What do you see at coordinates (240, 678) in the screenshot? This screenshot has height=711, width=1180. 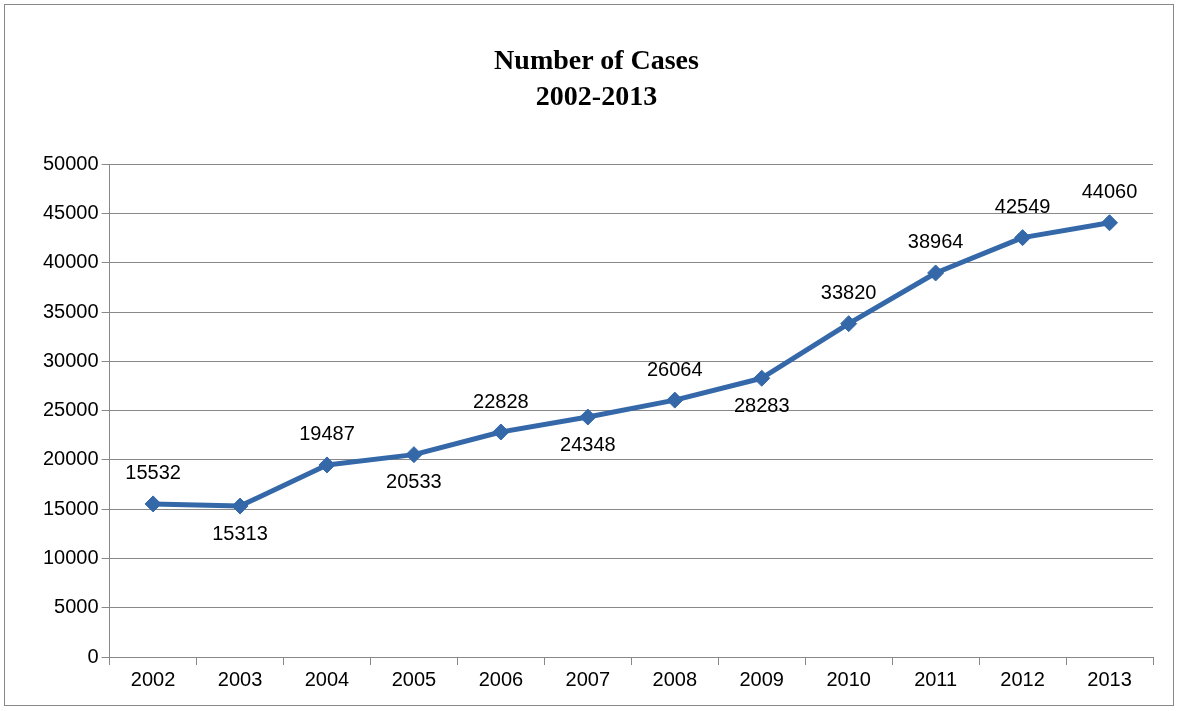 I see `x-tick-label: 2003` at bounding box center [240, 678].